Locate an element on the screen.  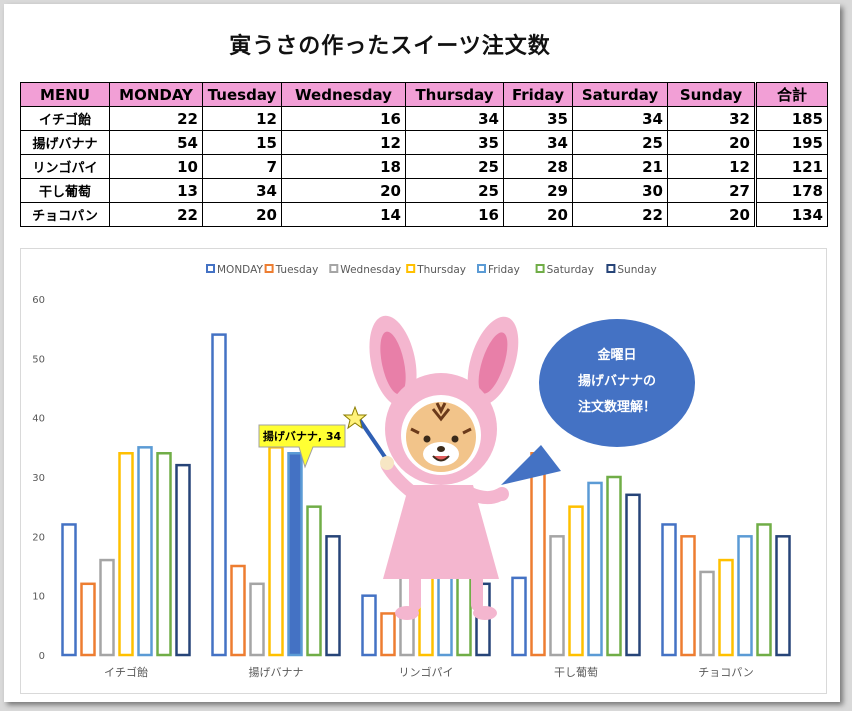
table-row: イチゴ飴 22 12 16 34 35 34 32 185 is located at coordinates (424, 118).